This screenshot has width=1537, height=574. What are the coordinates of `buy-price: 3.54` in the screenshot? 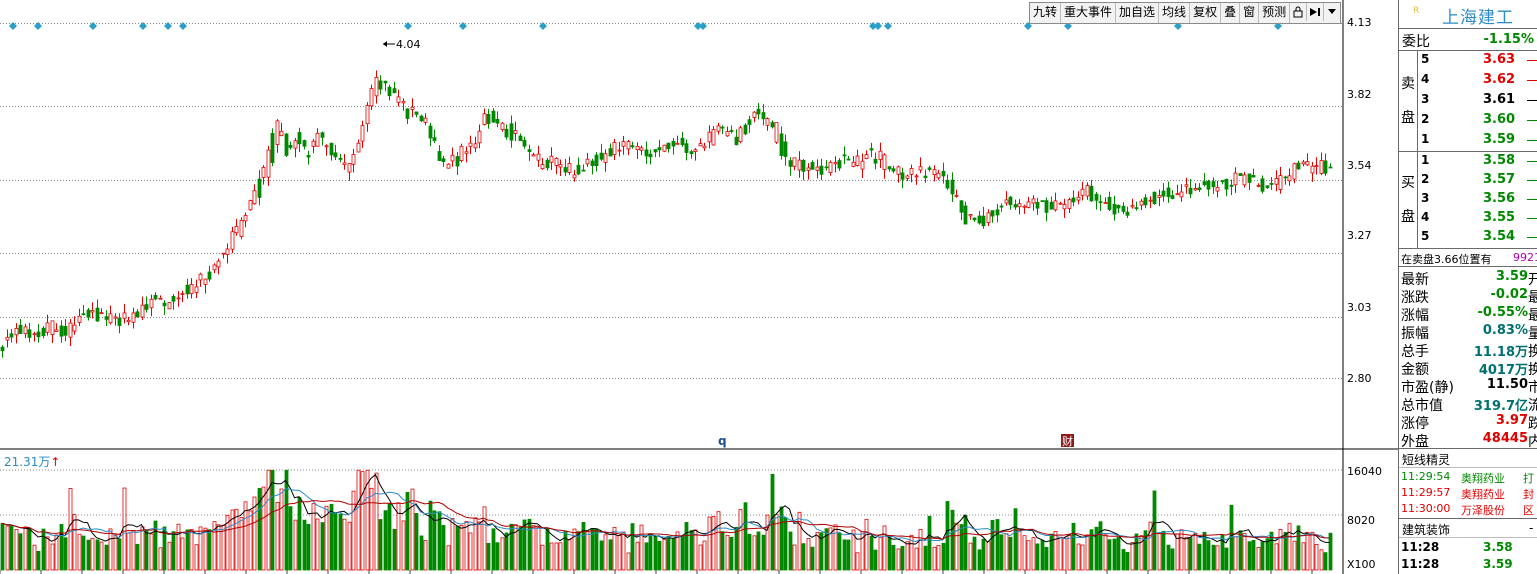 It's located at (1499, 236).